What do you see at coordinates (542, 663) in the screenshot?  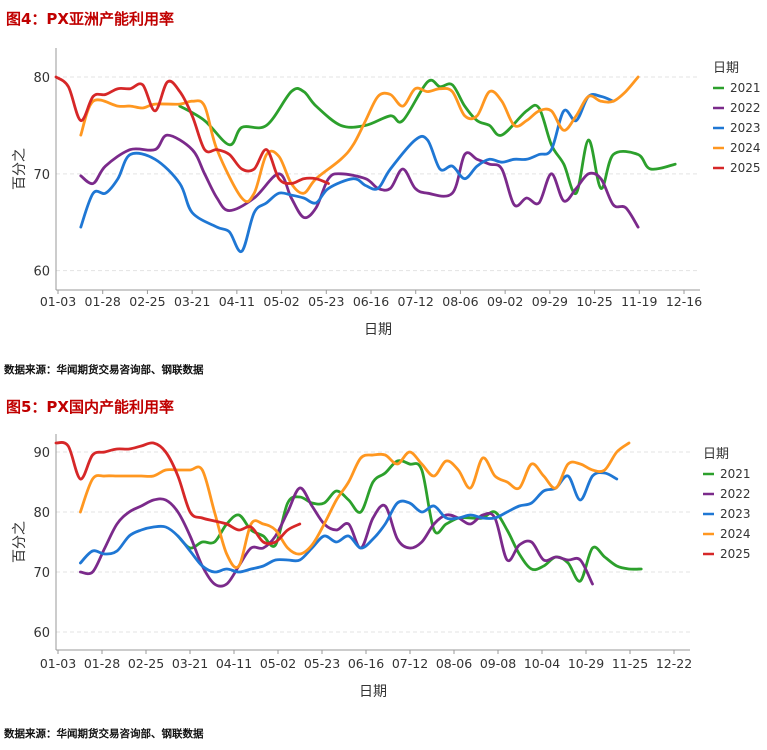 I see `x-tick-label: 10-04` at bounding box center [542, 663].